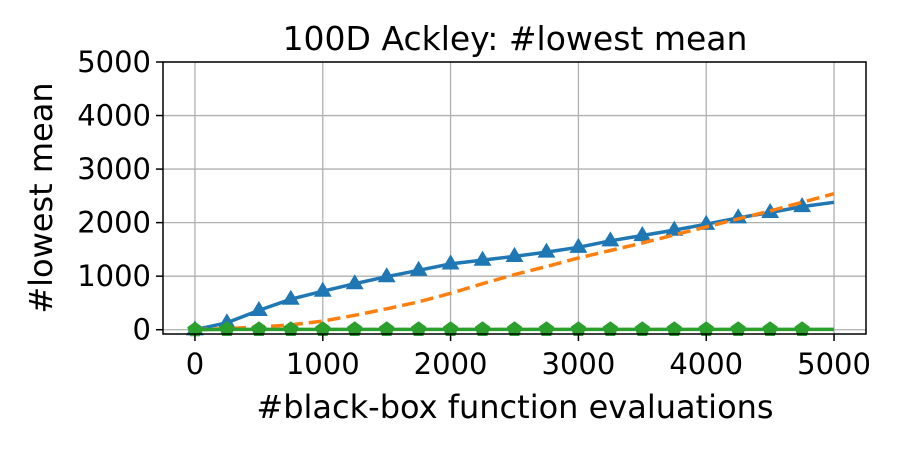 This screenshot has height=450, width=900. I want to click on y-tick-label: 0, so click(142, 330).